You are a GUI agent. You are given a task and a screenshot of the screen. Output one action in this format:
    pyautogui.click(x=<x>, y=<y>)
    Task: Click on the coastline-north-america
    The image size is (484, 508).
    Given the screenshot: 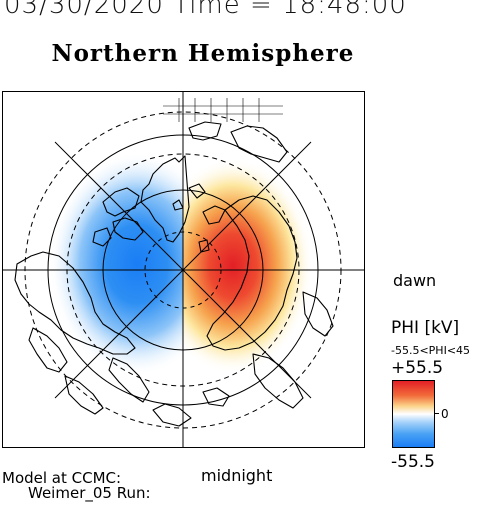 What is the action you would take?
    pyautogui.click(x=75, y=303)
    